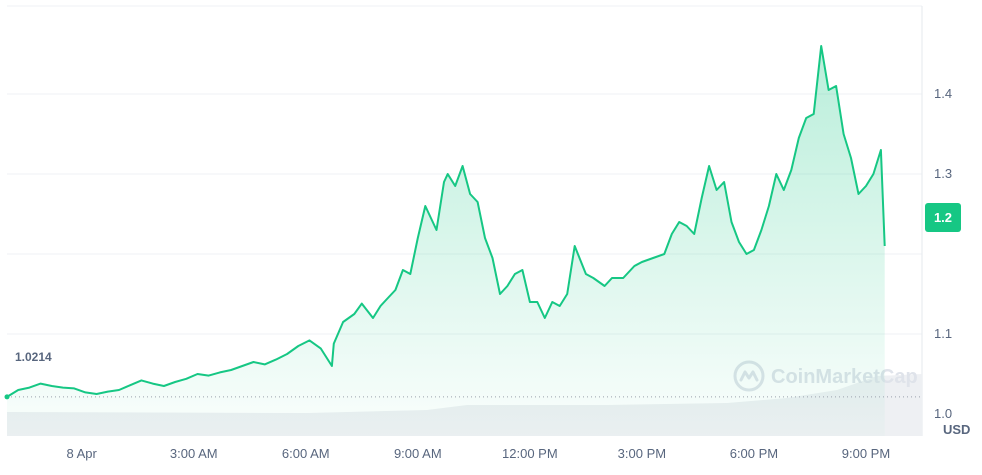 Image resolution: width=982 pixels, height=475 pixels. What do you see at coordinates (33, 357) in the screenshot?
I see `open-price-label: 1.0214` at bounding box center [33, 357].